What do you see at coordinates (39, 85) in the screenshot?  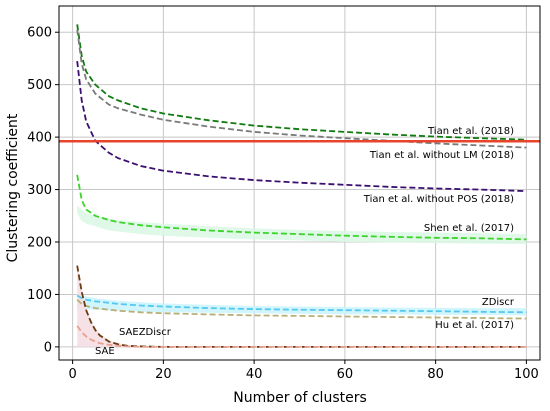 I see `y-tick-label: 500` at bounding box center [39, 85].